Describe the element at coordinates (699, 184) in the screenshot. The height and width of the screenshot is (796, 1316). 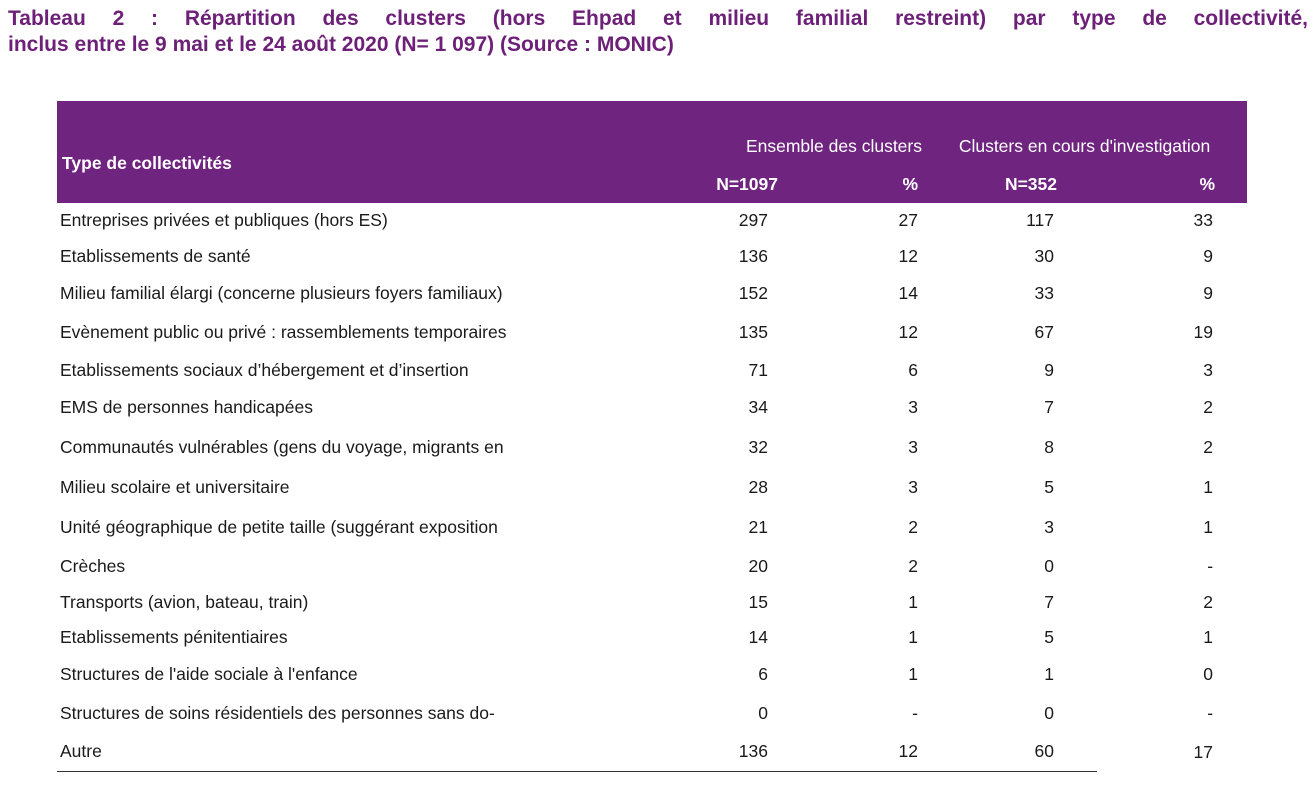
I see `all-clusters-n-header: N=1097` at that location.